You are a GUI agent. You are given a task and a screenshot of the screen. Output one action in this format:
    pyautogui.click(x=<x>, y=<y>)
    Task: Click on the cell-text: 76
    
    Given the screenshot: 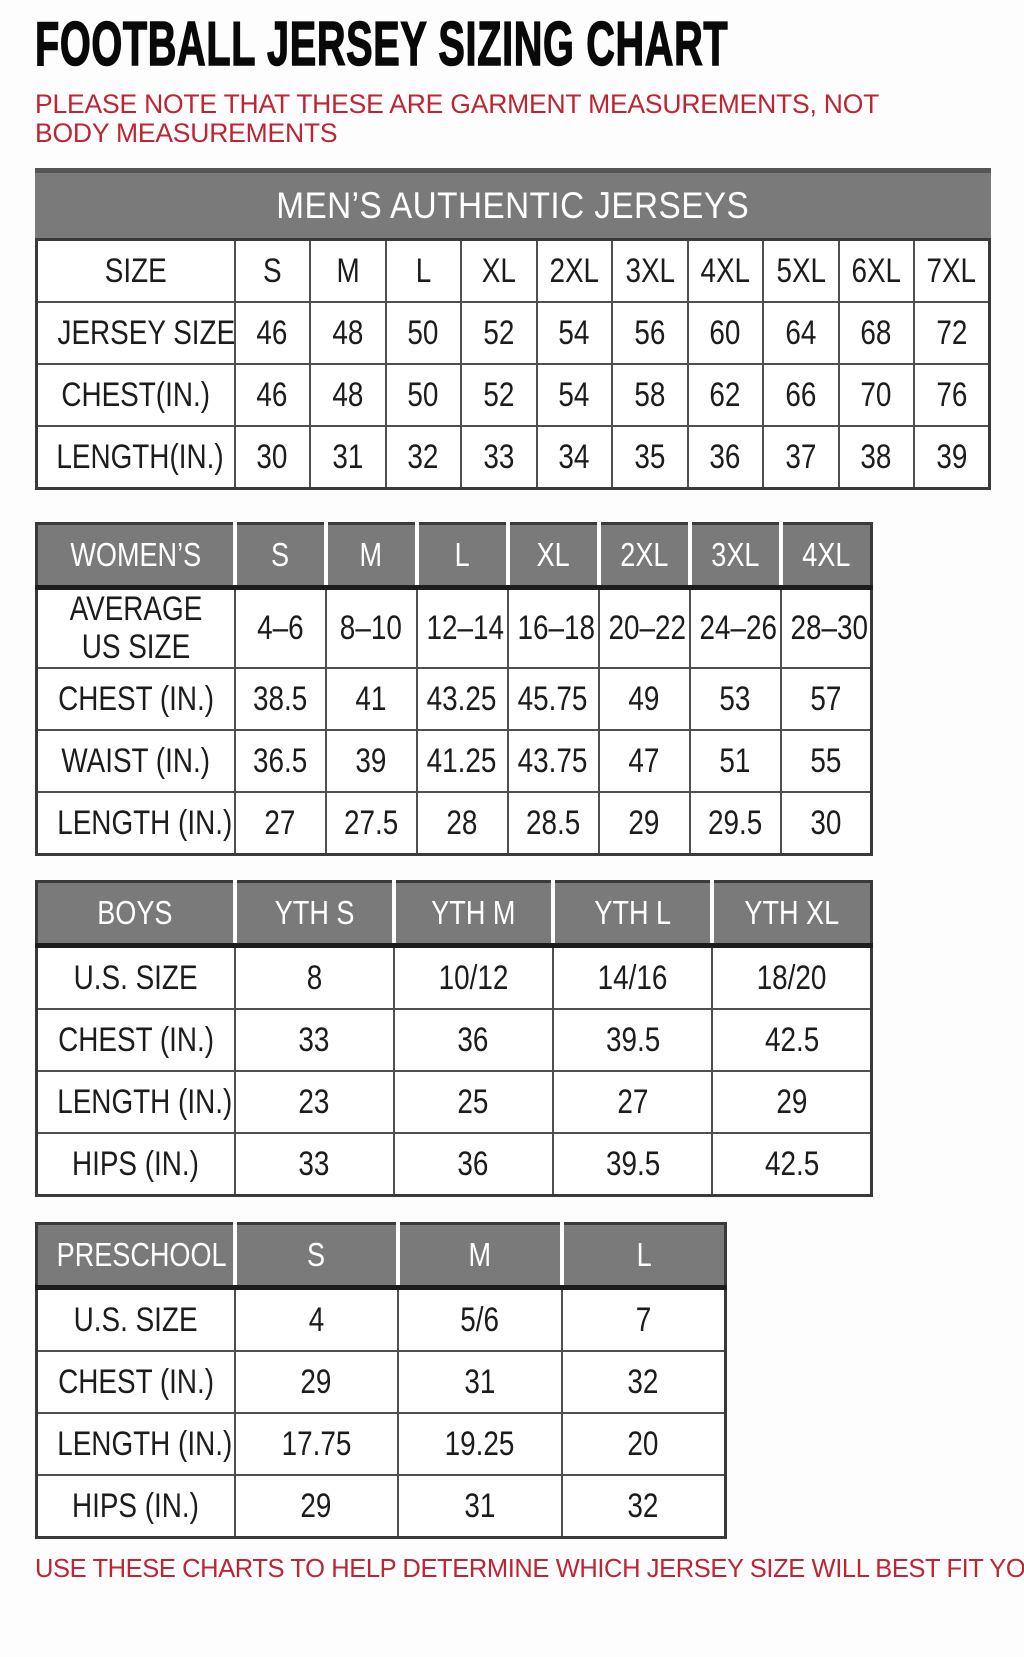 What is the action you would take?
    pyautogui.click(x=951, y=394)
    